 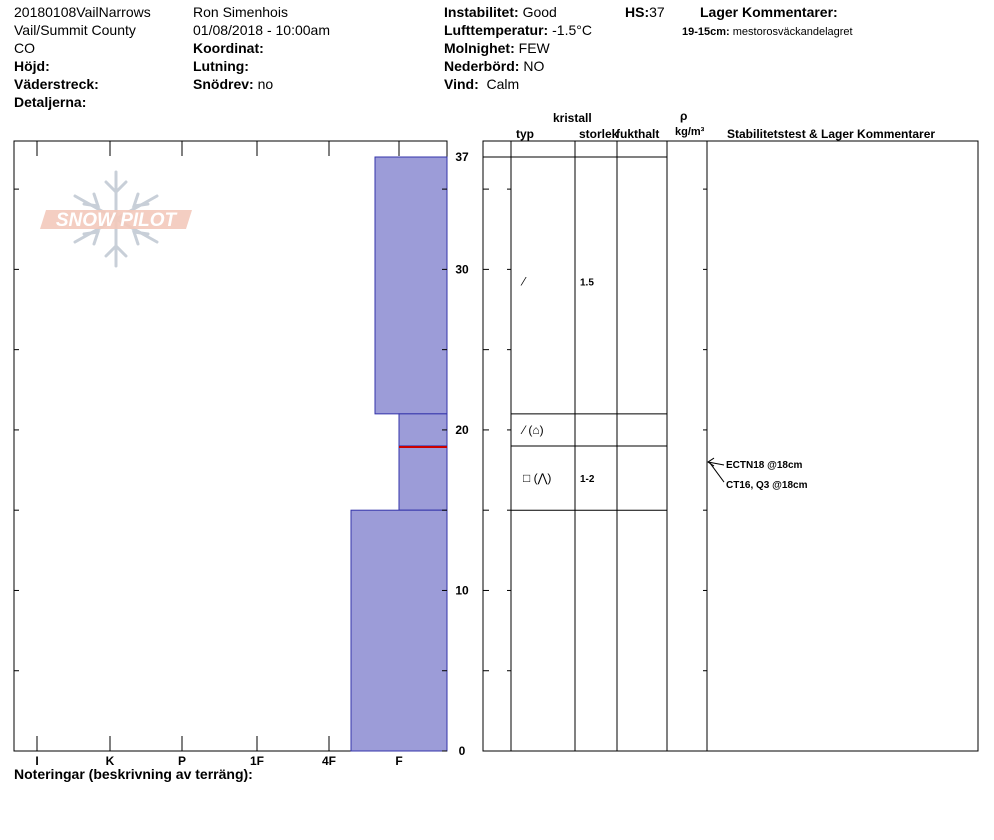 What do you see at coordinates (462, 269) in the screenshot?
I see `depth-tick-label: 30` at bounding box center [462, 269].